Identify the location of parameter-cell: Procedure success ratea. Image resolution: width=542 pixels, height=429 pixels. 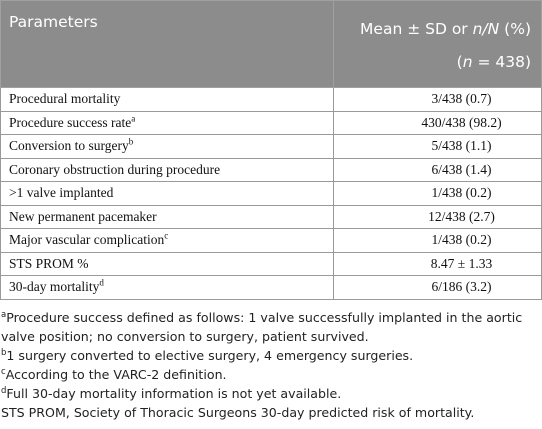
(167, 122).